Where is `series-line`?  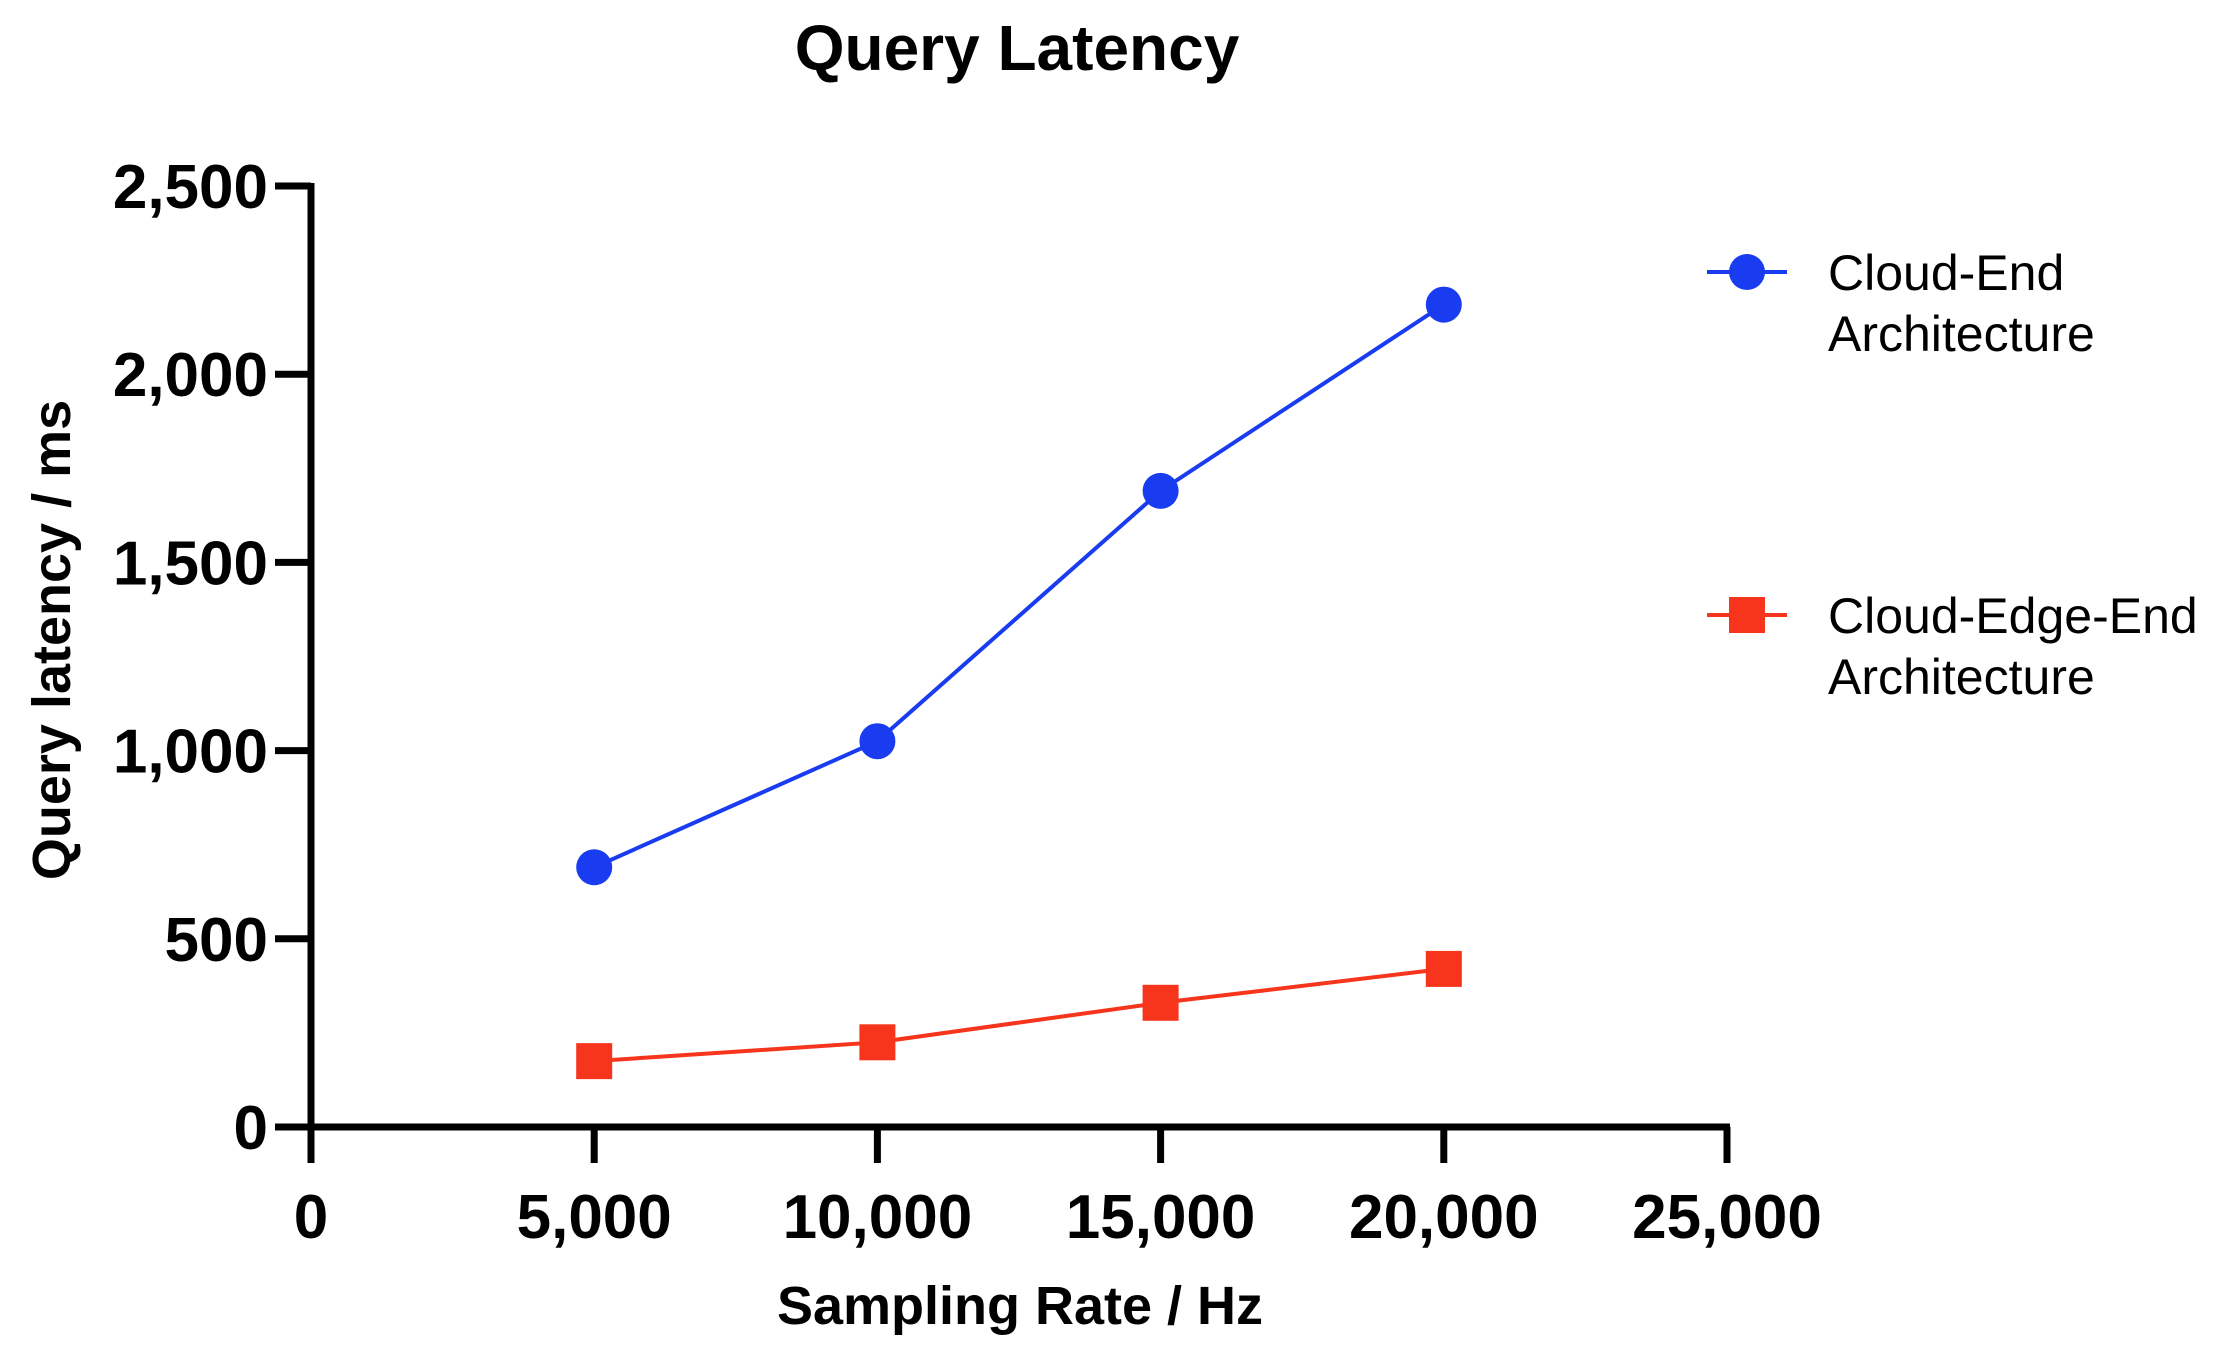
series-line is located at coordinates (1019, 1015).